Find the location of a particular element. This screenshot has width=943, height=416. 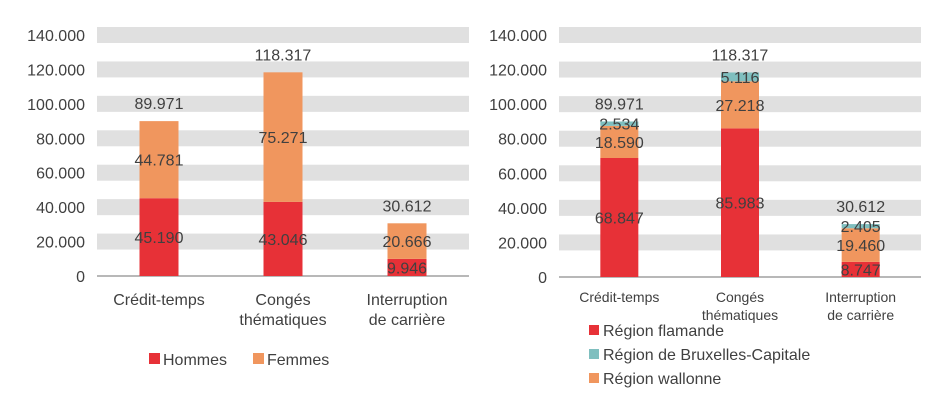

data-label: 44.781 is located at coordinates (159, 161).